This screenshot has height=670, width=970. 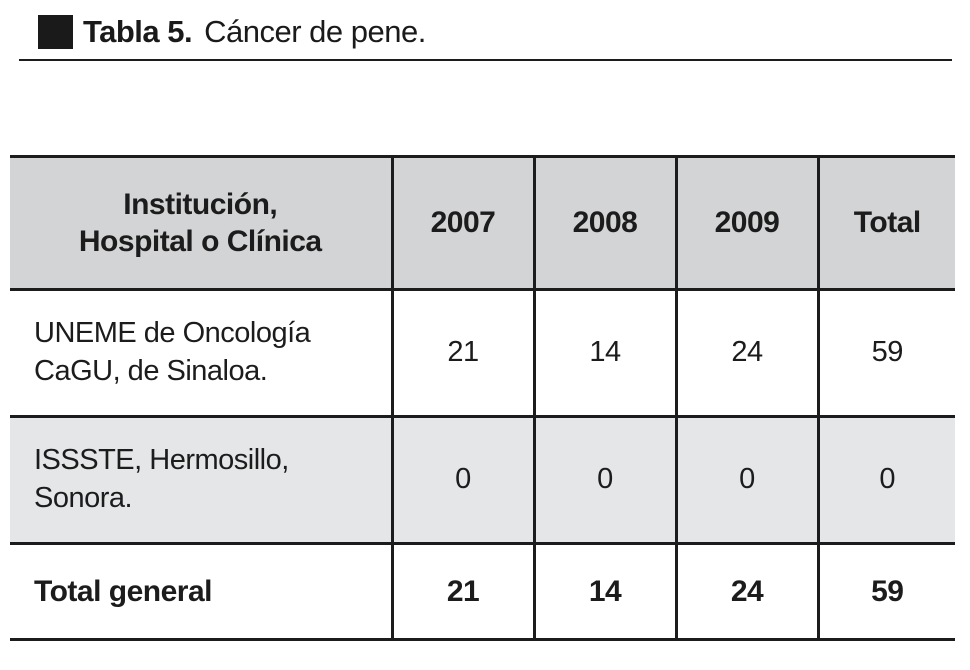 I want to click on title-divider-rule, so click(x=485, y=60).